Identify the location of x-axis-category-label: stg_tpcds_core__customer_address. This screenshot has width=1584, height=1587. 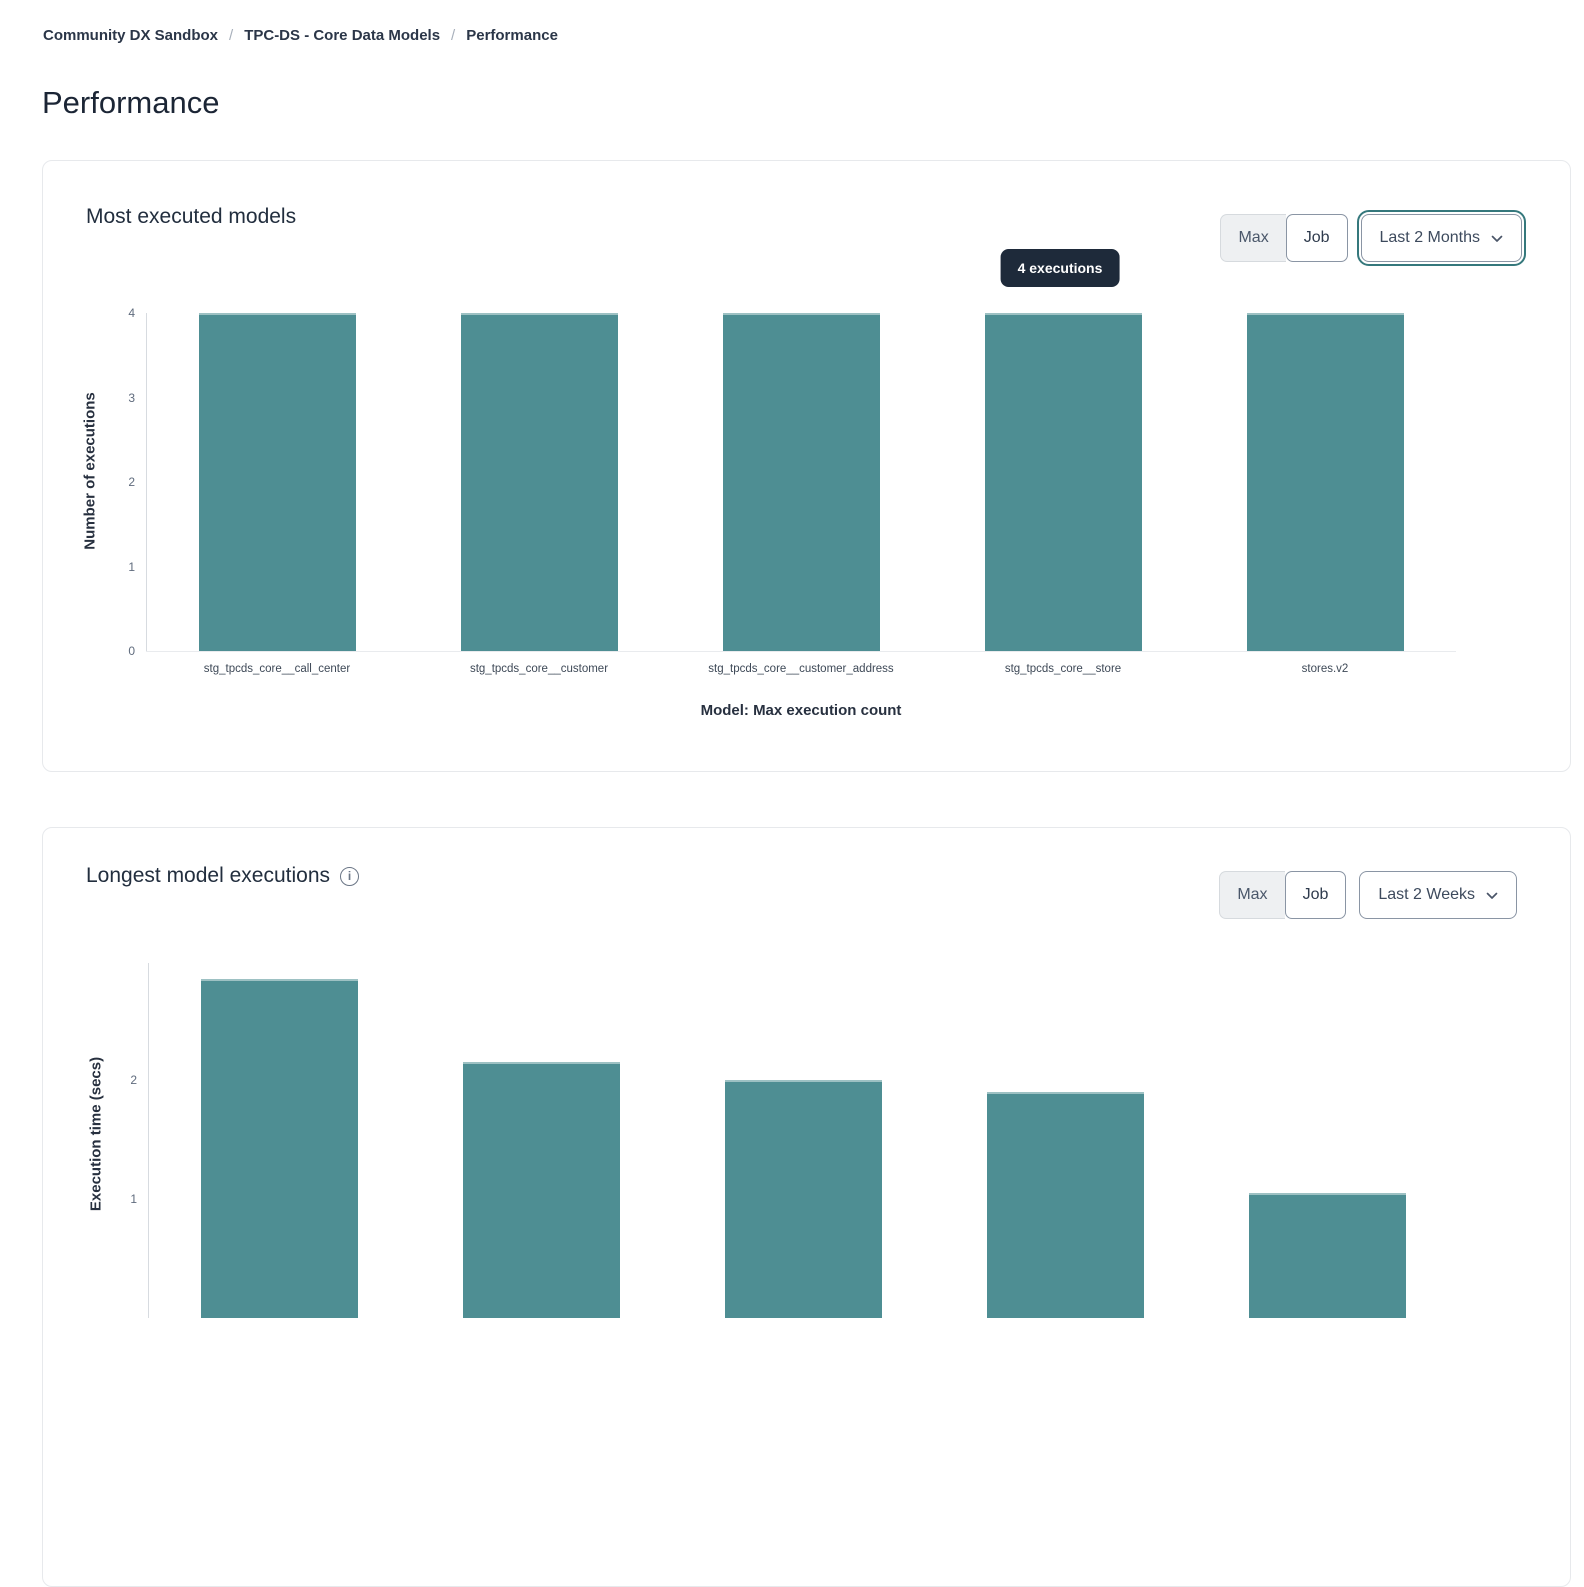
(801, 669).